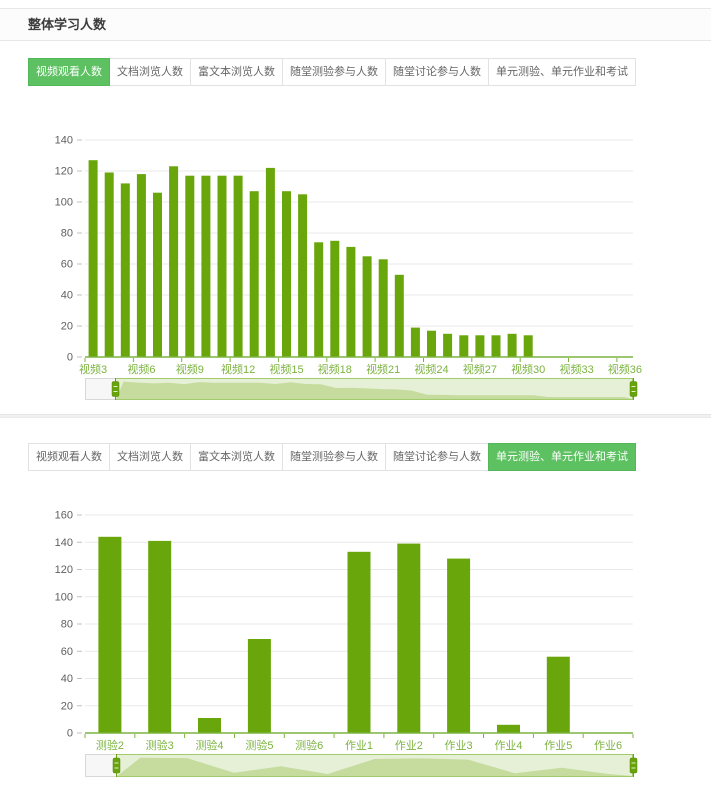  What do you see at coordinates (431, 344) in the screenshot?
I see `bar-视频24` at bounding box center [431, 344].